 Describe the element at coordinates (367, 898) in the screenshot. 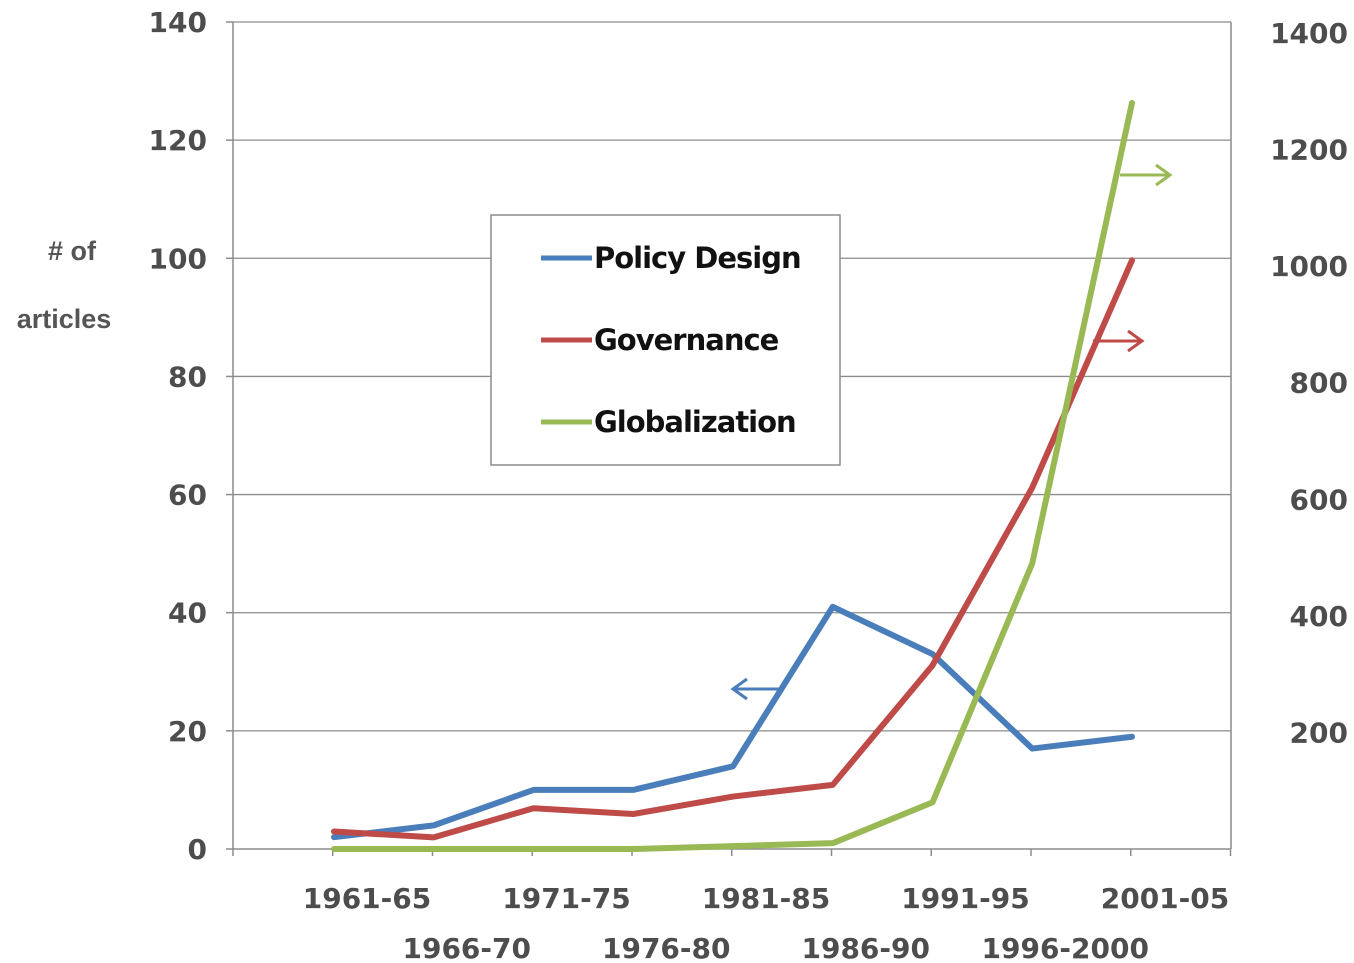

I see `x-tick-label-1961-65: 1961-65` at that location.